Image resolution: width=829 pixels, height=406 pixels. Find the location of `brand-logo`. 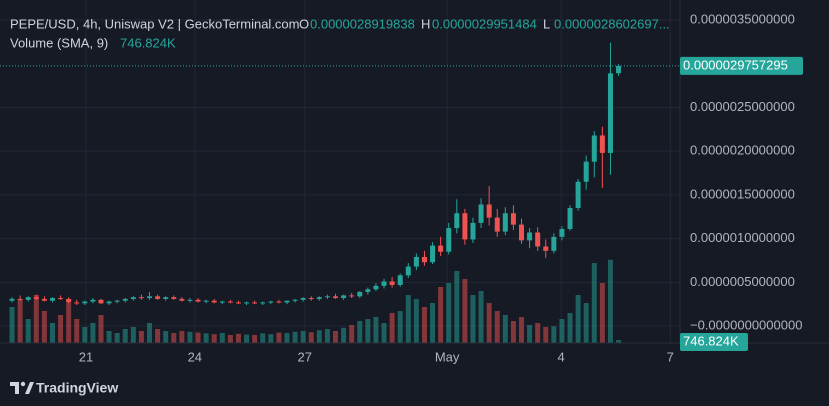

brand-logo is located at coordinates (22, 387).